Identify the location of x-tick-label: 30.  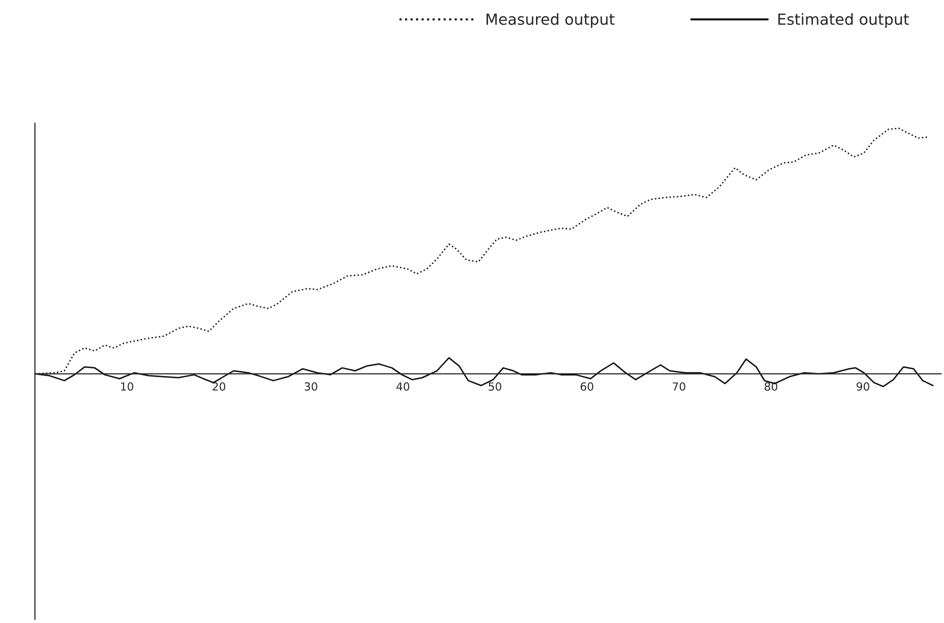
(311, 386).